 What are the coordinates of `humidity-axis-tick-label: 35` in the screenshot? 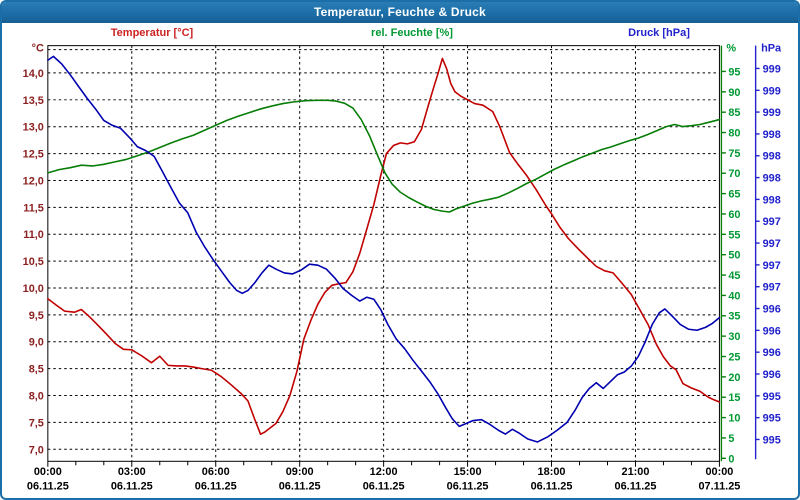 It's located at (734, 317).